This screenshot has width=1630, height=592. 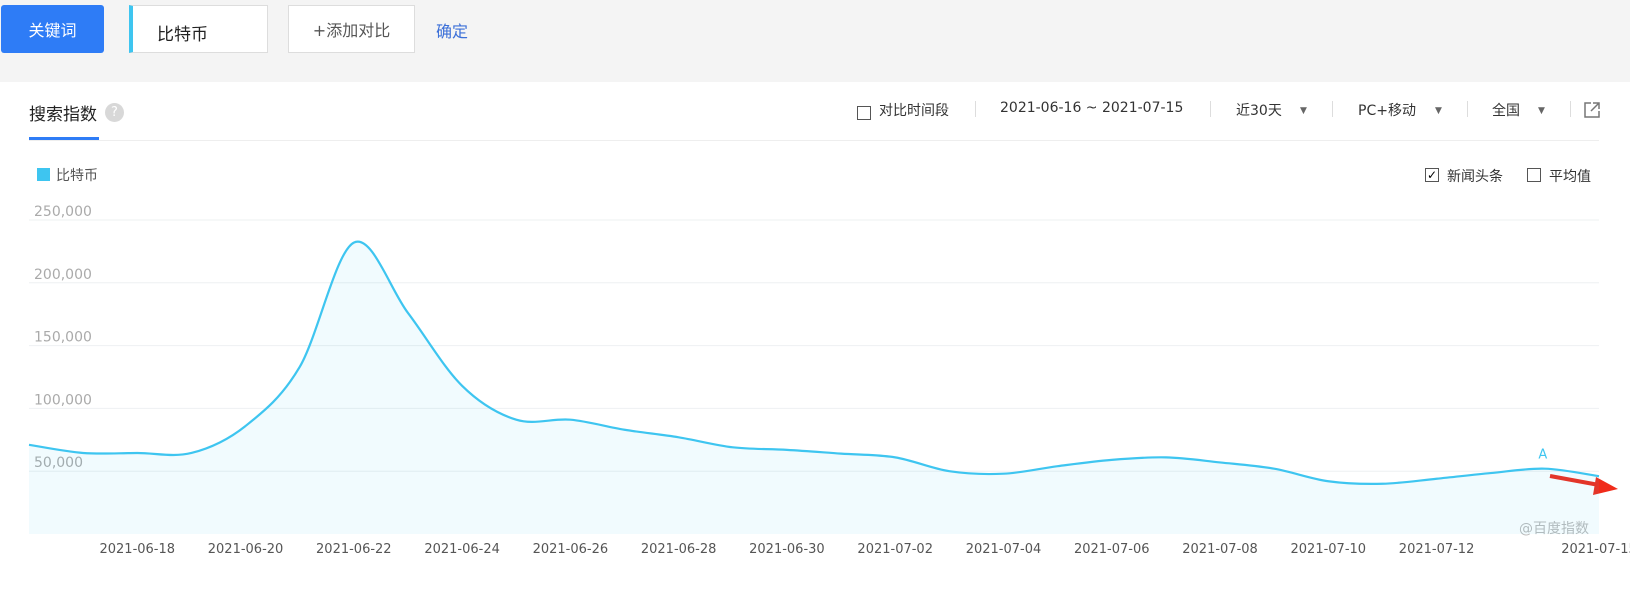 I want to click on x-tick-label: 2021-06-18, so click(x=137, y=549).